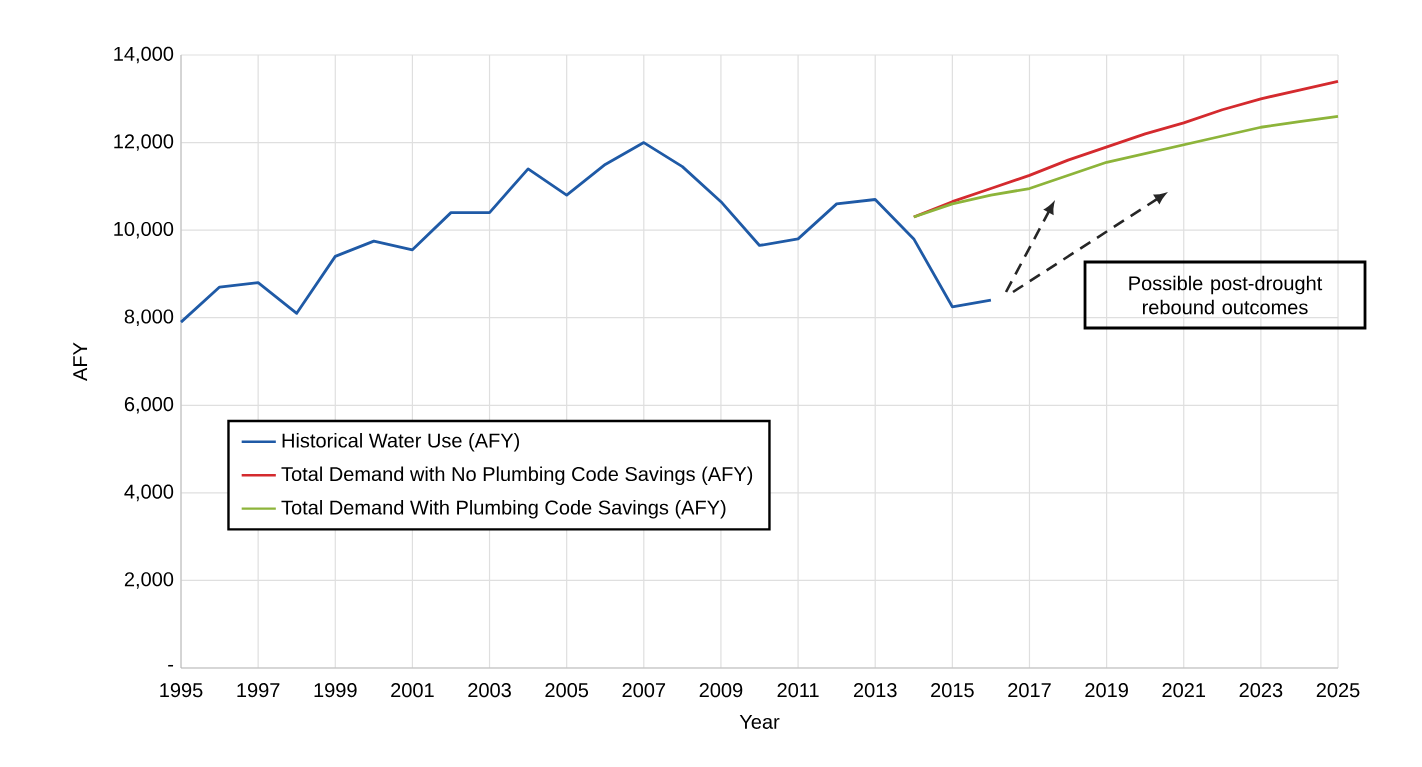 This screenshot has width=1422, height=767. I want to click on x-tick-label: 2011, so click(798, 690).